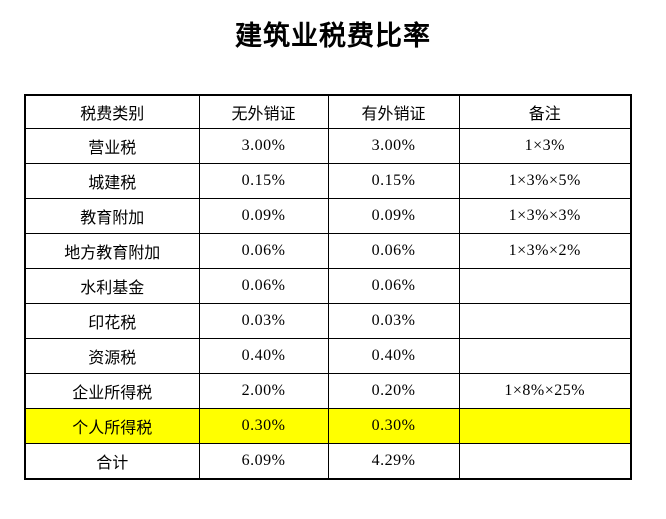 Image resolution: width=666 pixels, height=519 pixels. What do you see at coordinates (263, 146) in the screenshot?
I see `cell-no-cert: 3.00%` at bounding box center [263, 146].